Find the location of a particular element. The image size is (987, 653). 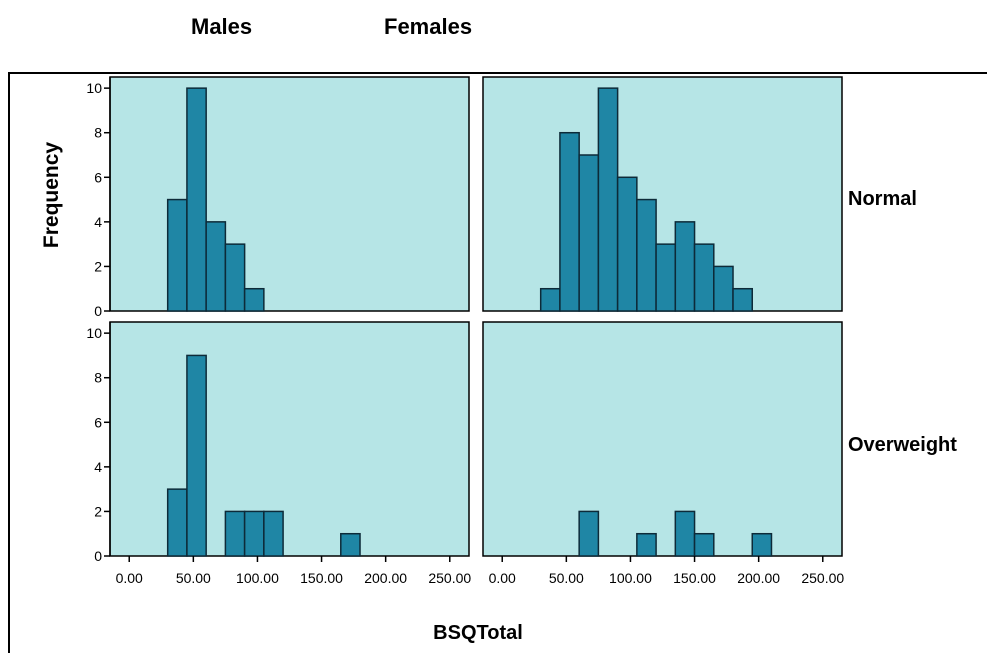

y-axes-layer: 0 2 4 6 8 10 0 2 4 6 8 10 is located at coordinates (98, 320).